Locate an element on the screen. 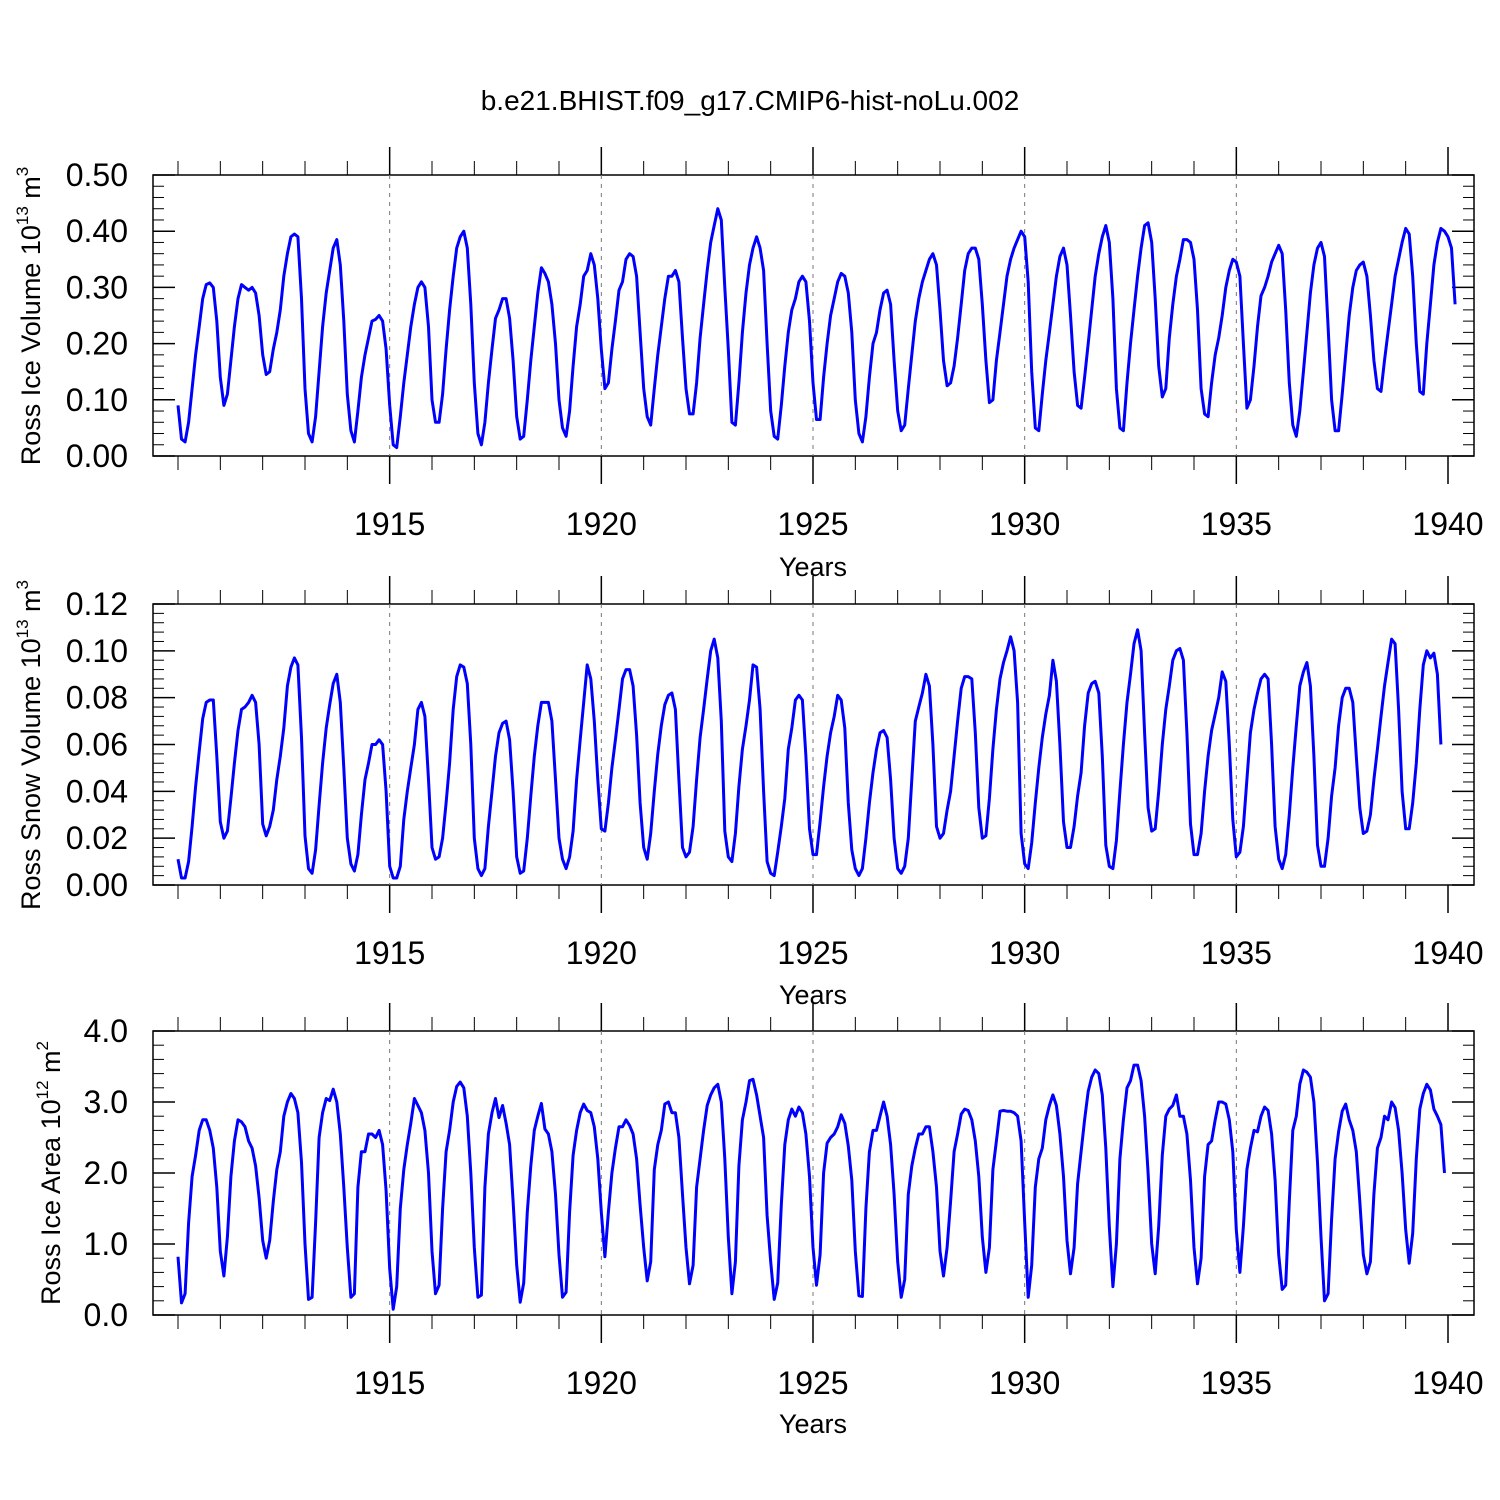 This screenshot has height=1500, width=1500. ice-volume-x-tick-label: 1935 is located at coordinates (1236, 524).